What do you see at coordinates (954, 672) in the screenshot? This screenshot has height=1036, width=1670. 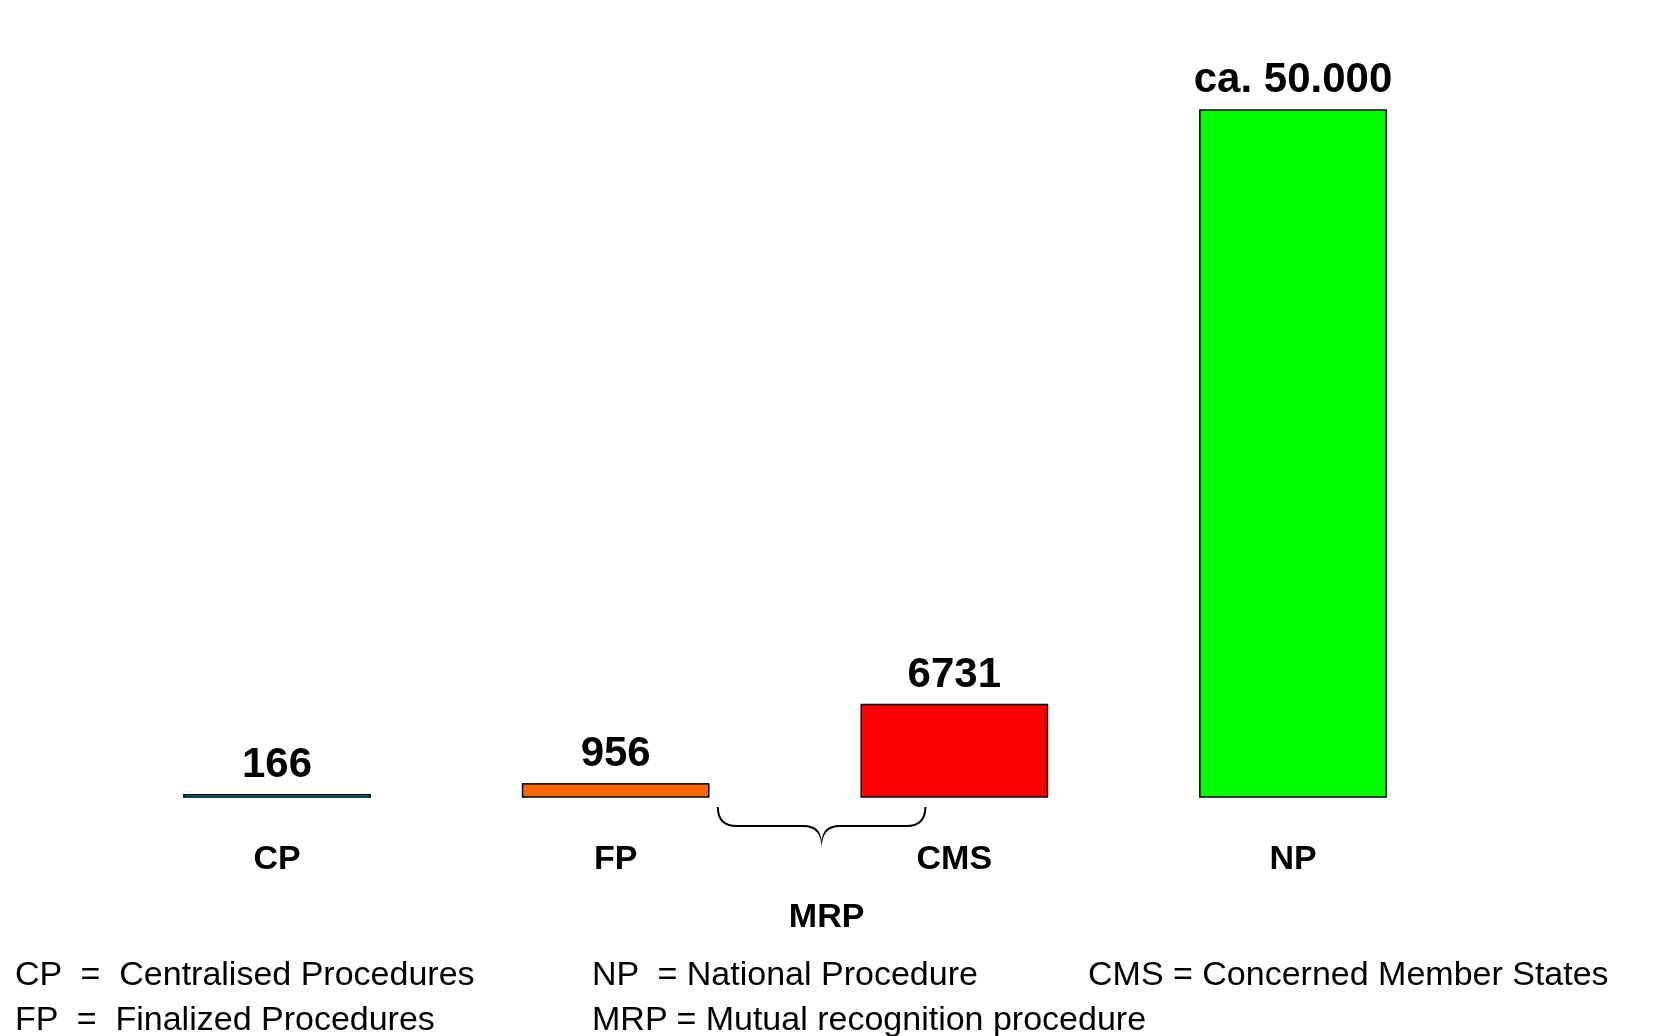 I see `data-label: 6731` at bounding box center [954, 672].